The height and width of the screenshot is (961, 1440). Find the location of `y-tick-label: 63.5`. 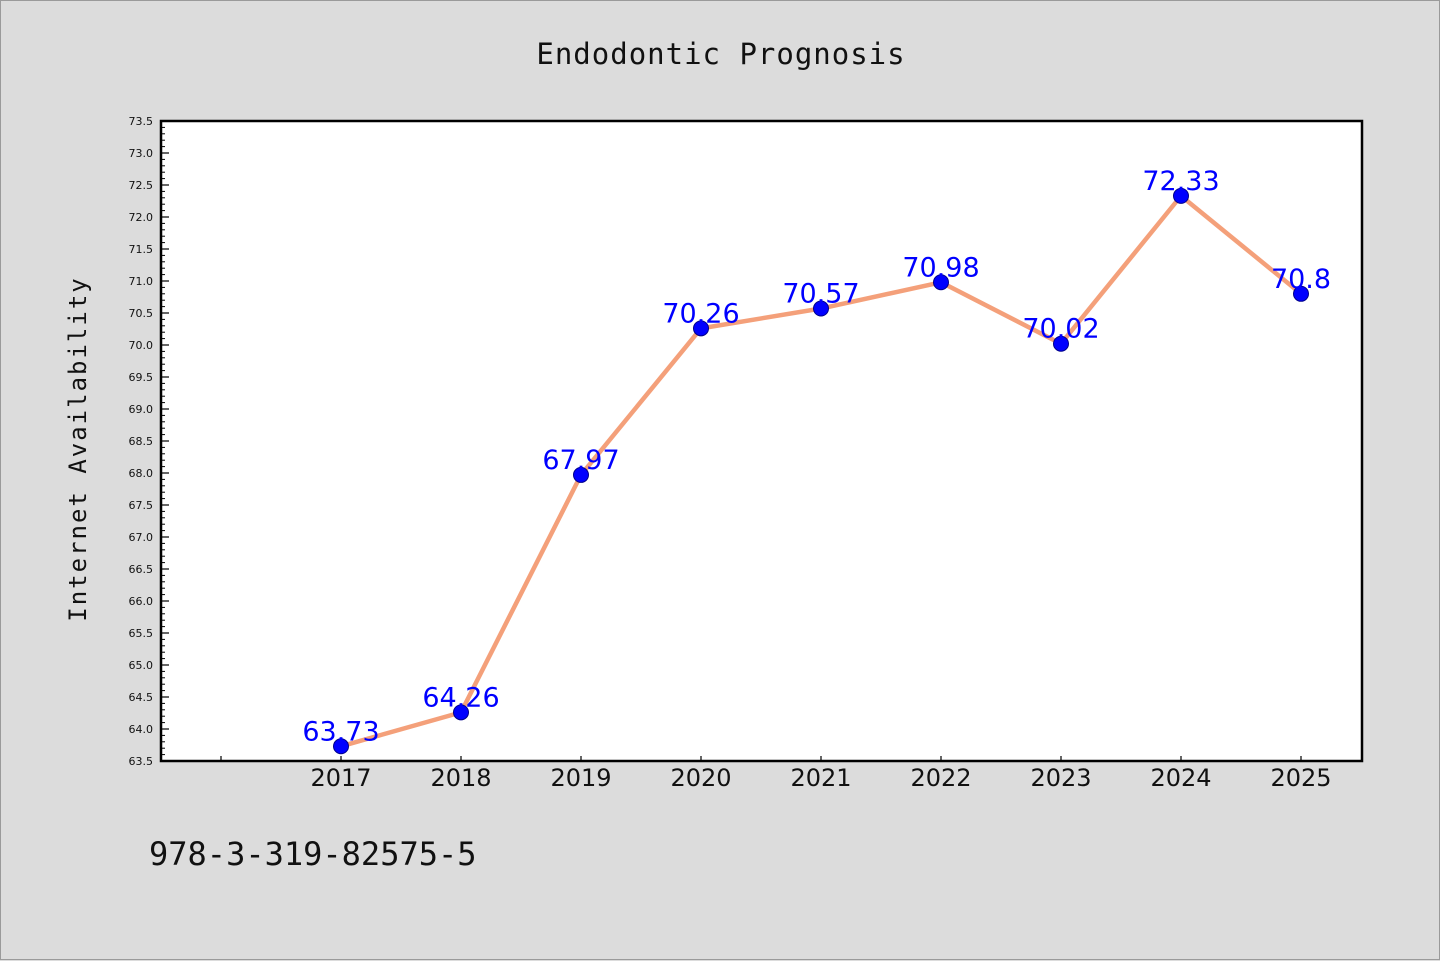

y-tick-label: 63.5 is located at coordinates (141, 761).